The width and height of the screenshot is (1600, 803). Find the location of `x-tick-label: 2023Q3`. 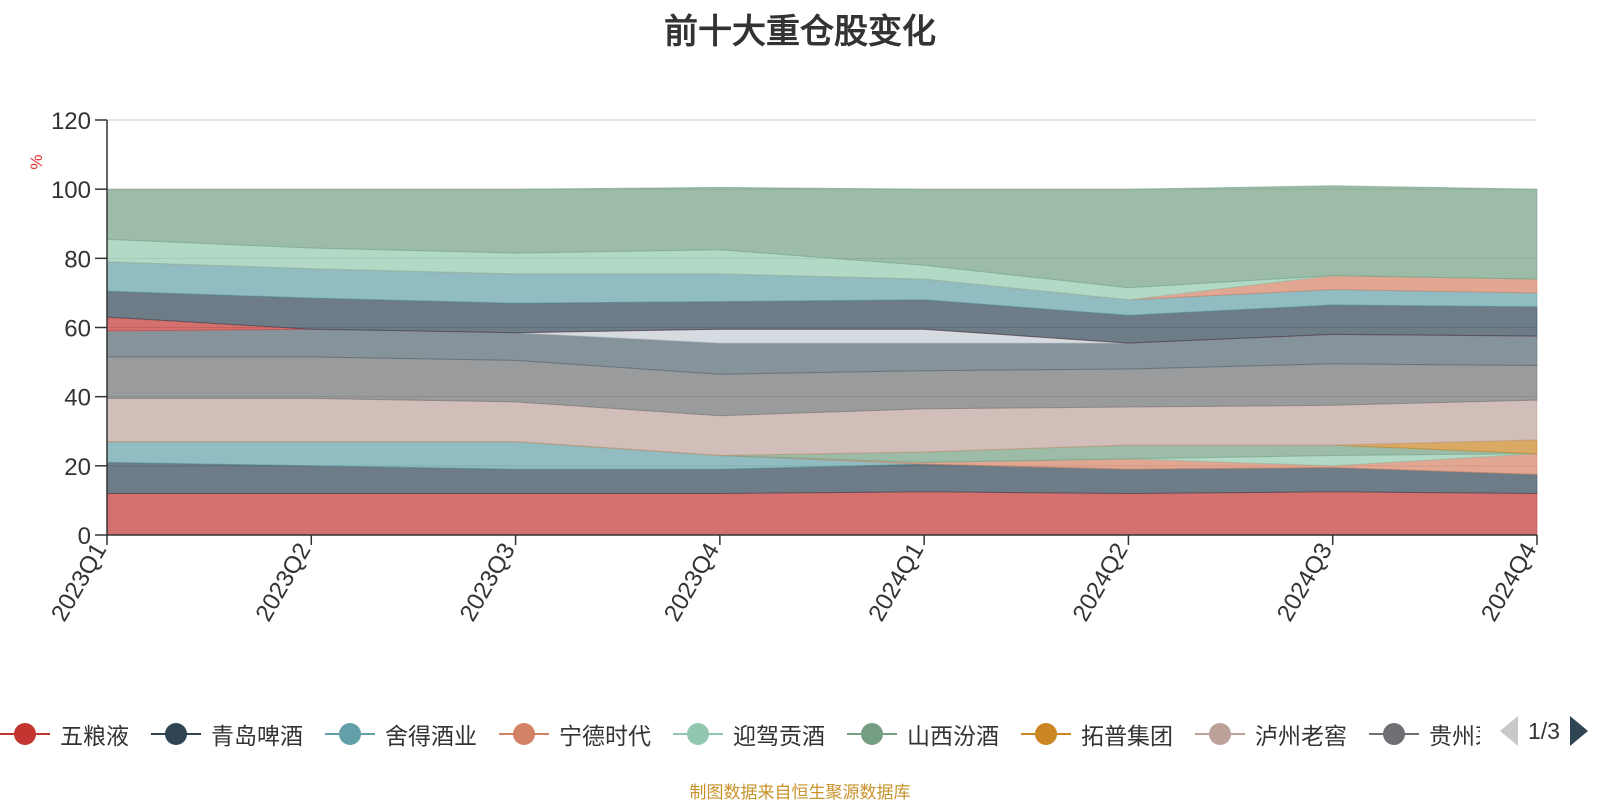

x-tick-label: 2023Q3 is located at coordinates (488, 582).